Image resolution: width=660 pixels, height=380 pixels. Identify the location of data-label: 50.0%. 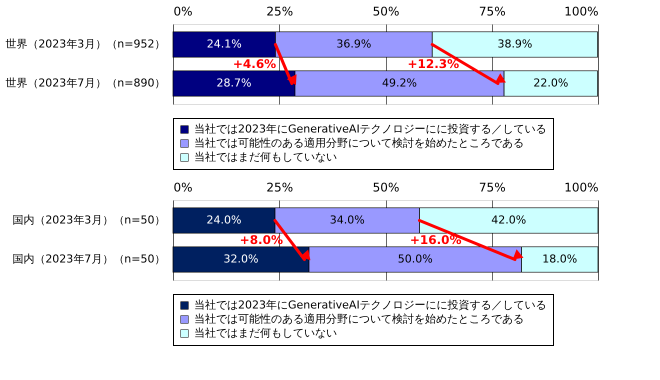
(415, 259).